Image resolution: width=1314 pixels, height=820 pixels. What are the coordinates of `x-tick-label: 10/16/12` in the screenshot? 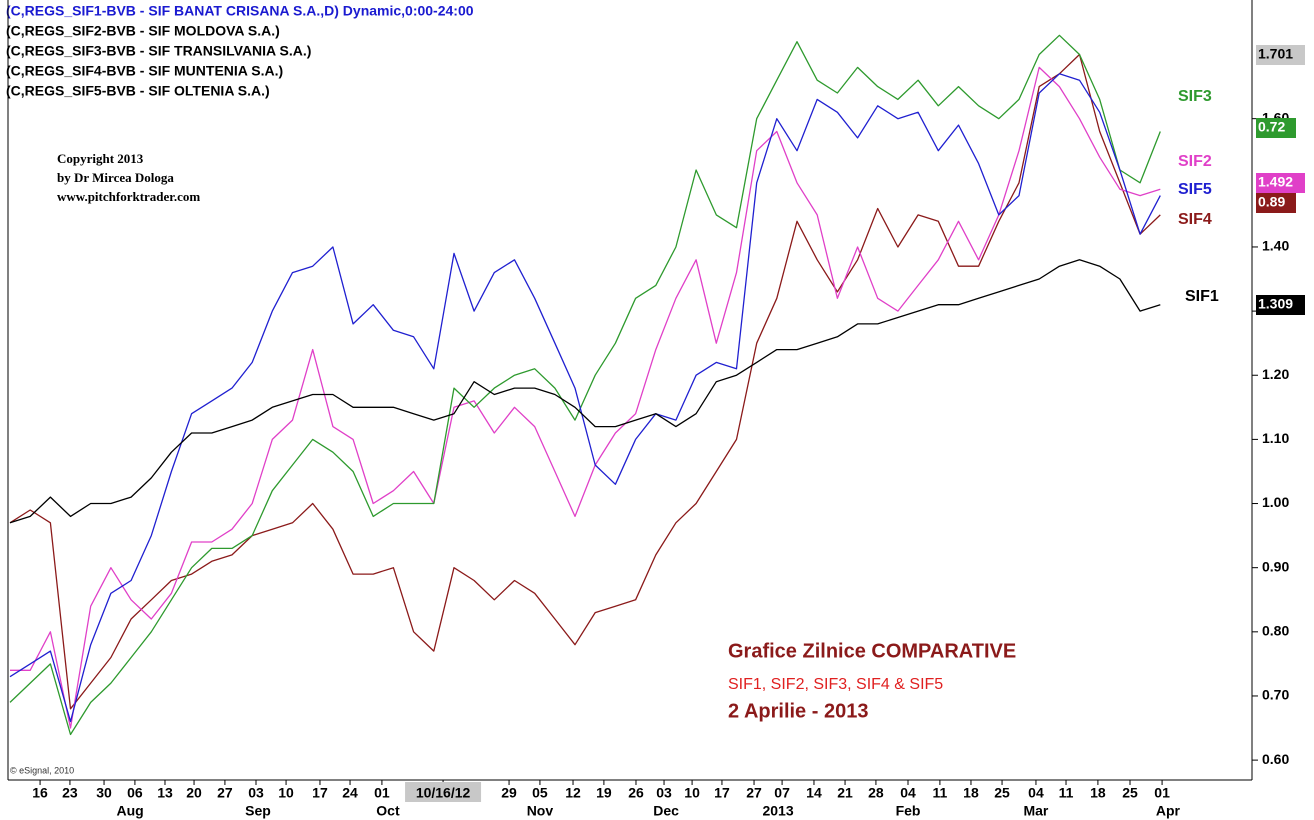 It's located at (443, 793).